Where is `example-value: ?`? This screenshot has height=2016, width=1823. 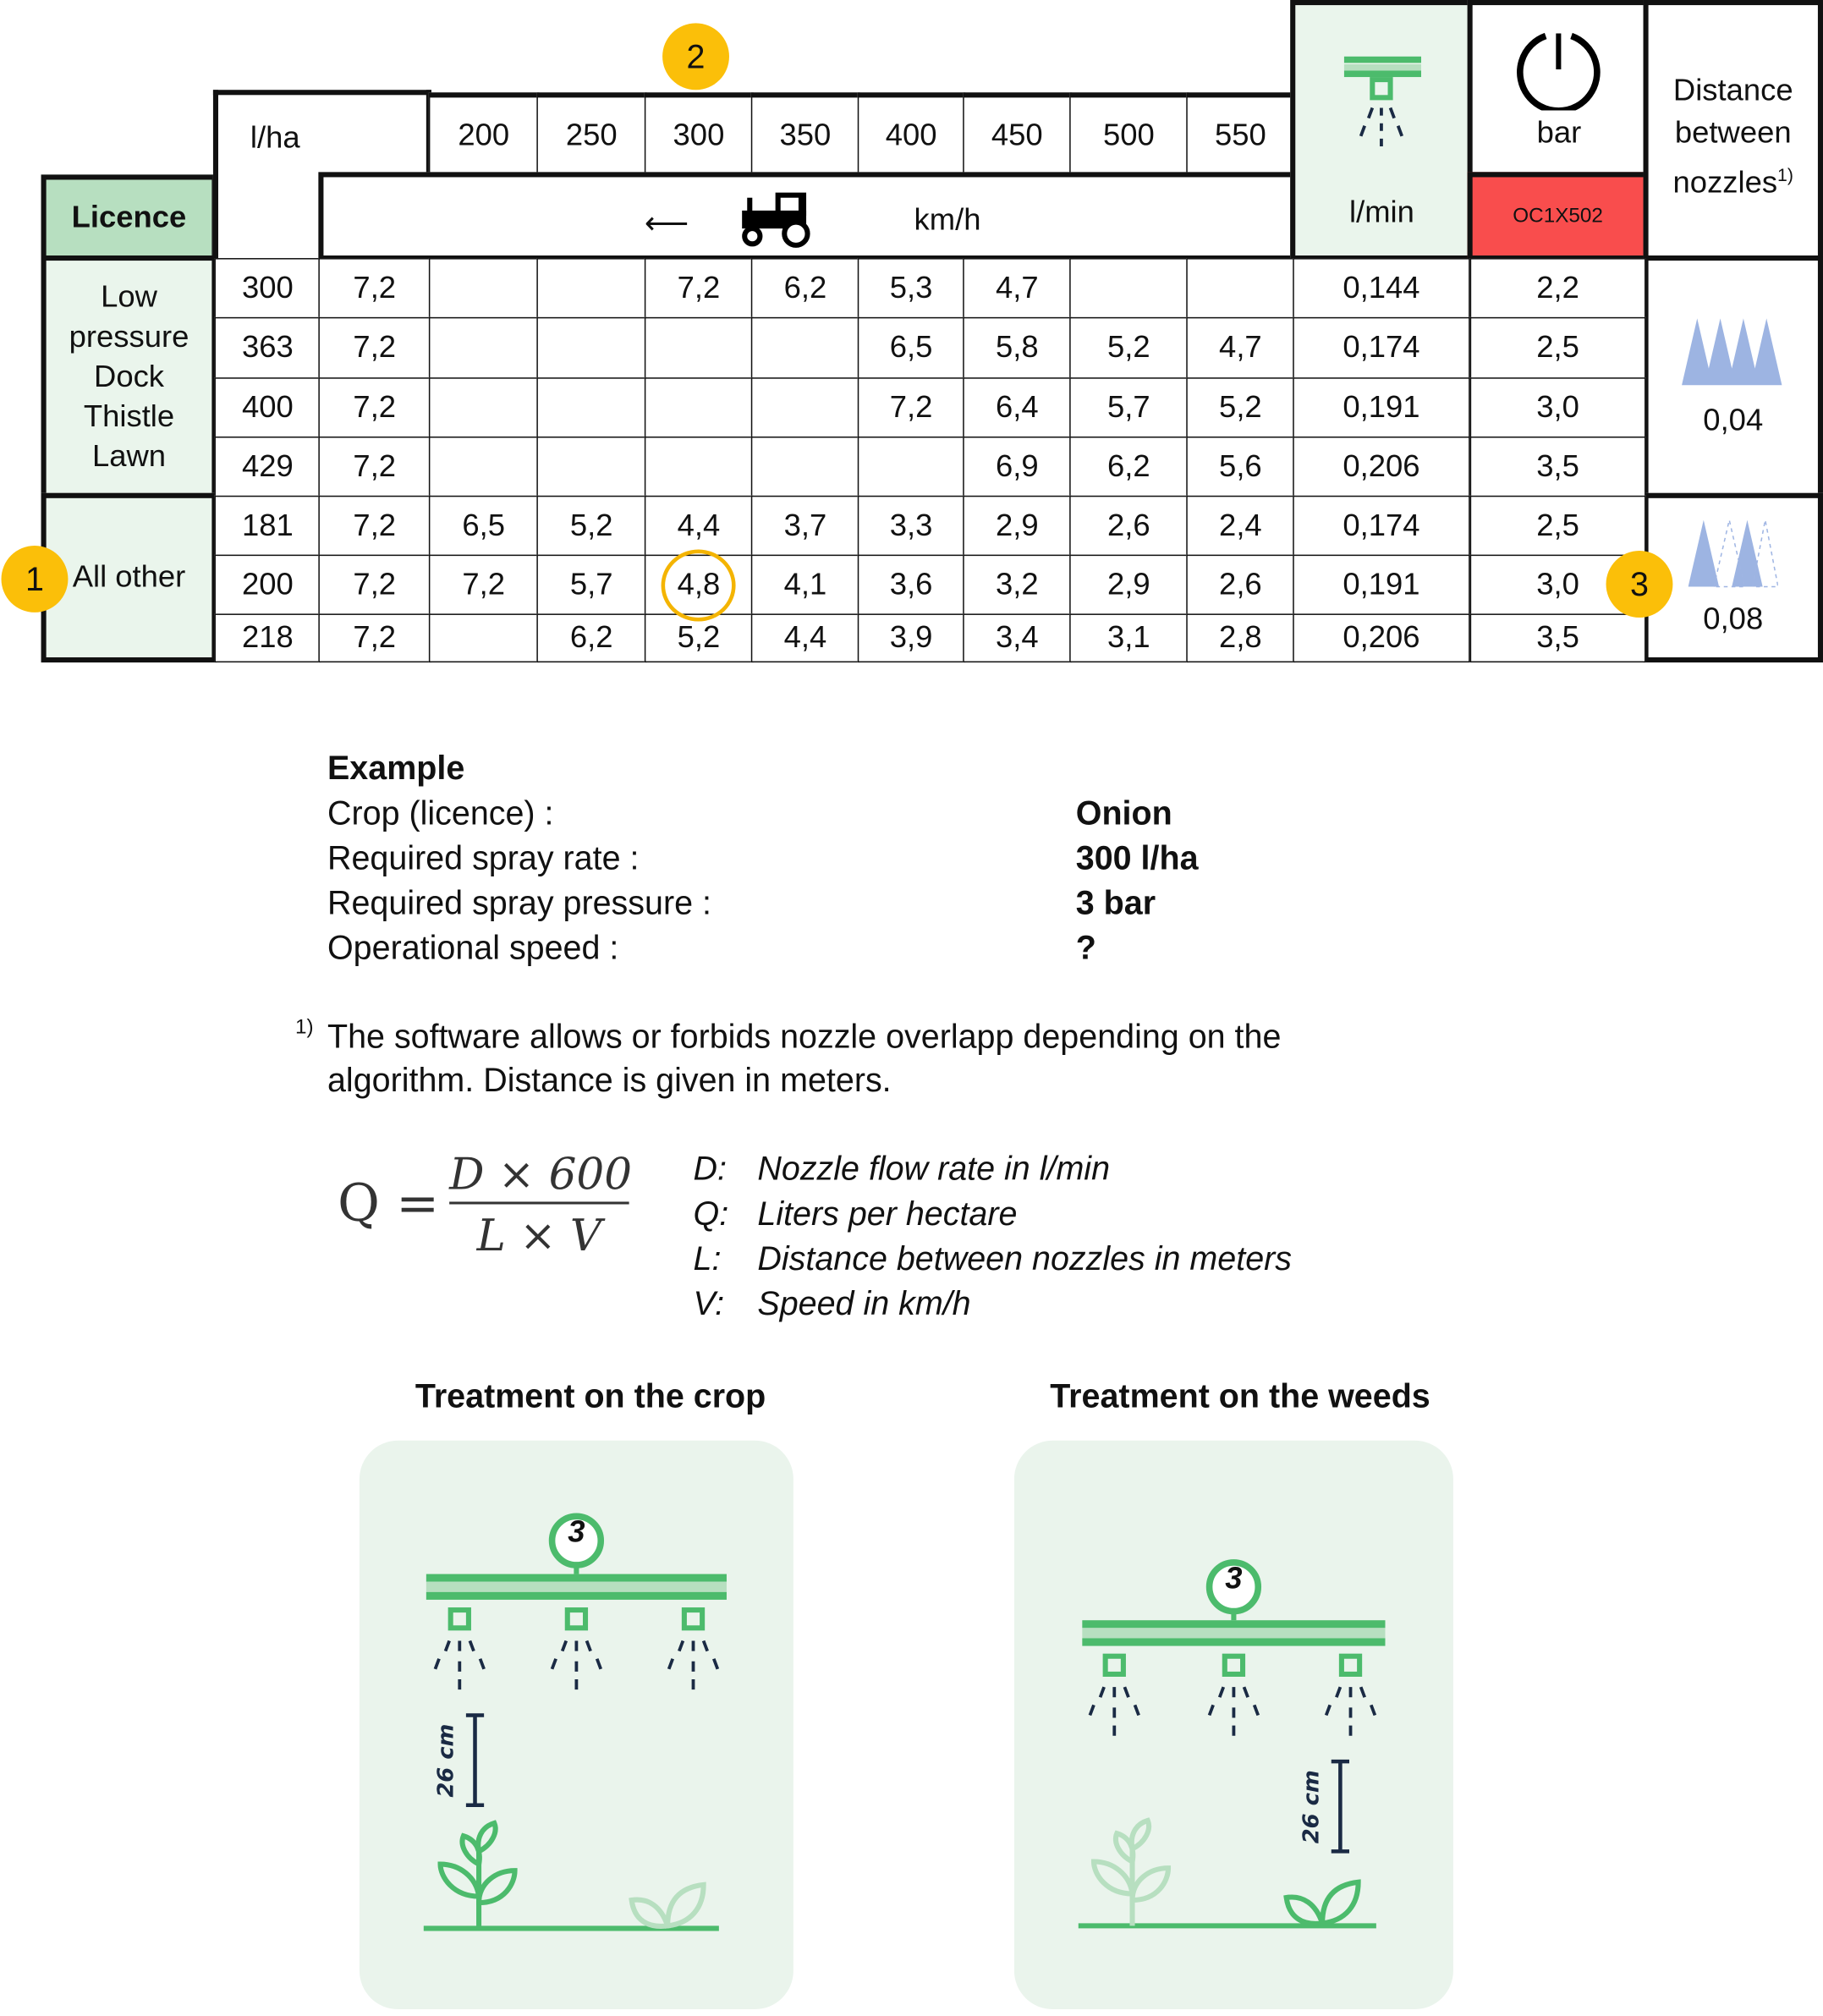
example-value: ? is located at coordinates (1085, 947).